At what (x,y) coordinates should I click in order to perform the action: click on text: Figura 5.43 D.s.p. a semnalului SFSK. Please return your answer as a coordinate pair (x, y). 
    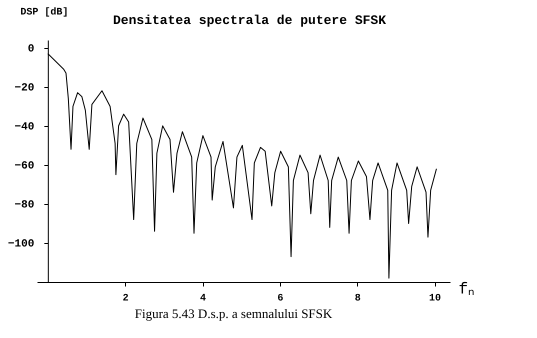
    Looking at the image, I should click on (233, 313).